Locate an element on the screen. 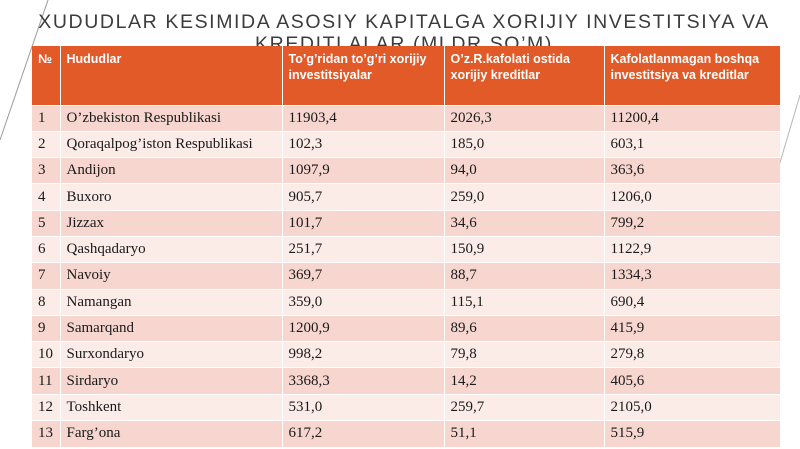  region-cell: Surxondaryo is located at coordinates (171, 354).